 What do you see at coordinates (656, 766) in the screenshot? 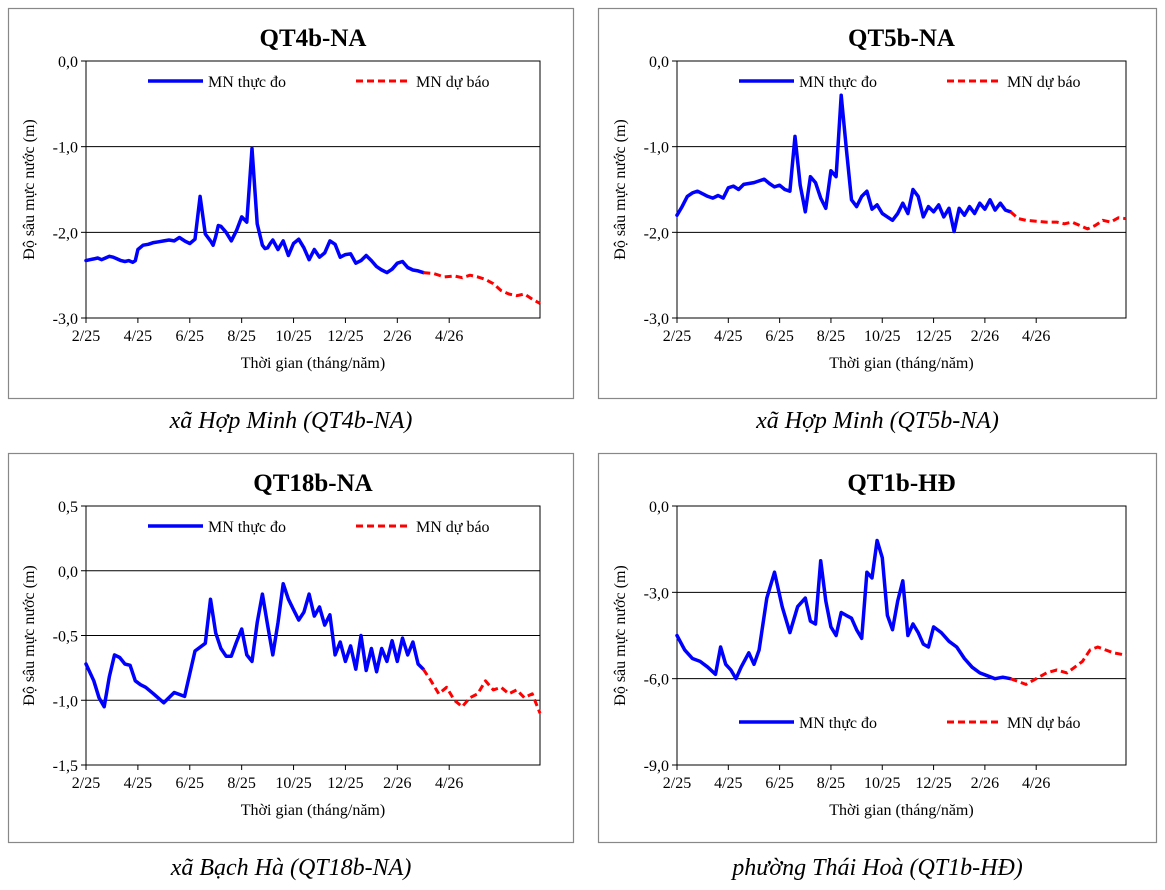
I see `y-tick-label: -9,0` at bounding box center [656, 766].